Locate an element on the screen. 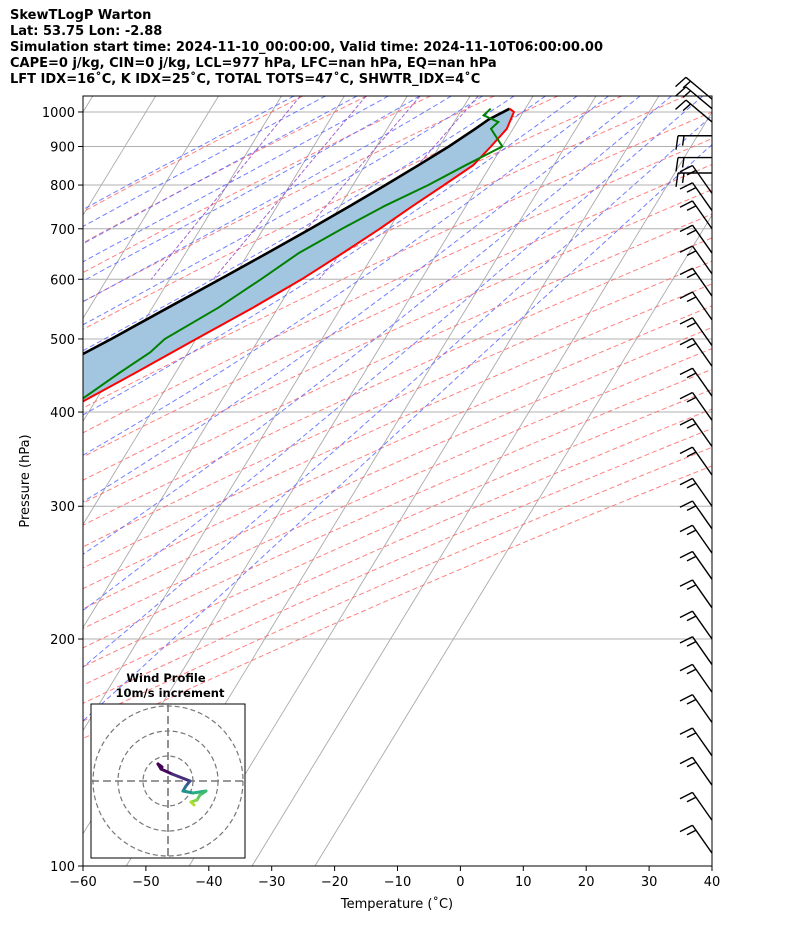 The width and height of the screenshot is (794, 937). x-tick-label: 30 is located at coordinates (649, 882).